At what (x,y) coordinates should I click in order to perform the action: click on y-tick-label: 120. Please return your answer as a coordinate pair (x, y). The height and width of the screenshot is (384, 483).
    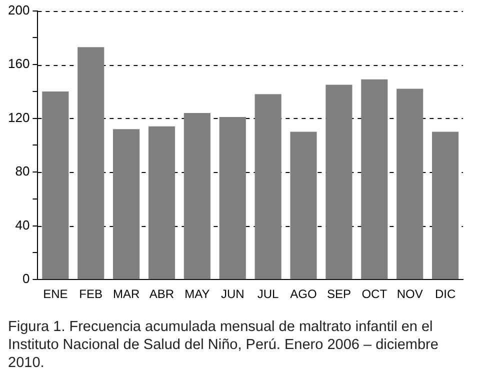
    Looking at the image, I should click on (19, 117).